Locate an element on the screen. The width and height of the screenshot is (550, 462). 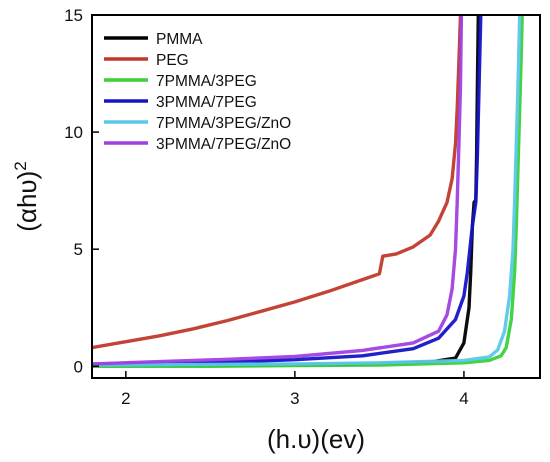
y-axis-title-main: (αhυ) is located at coordinates (27, 201).